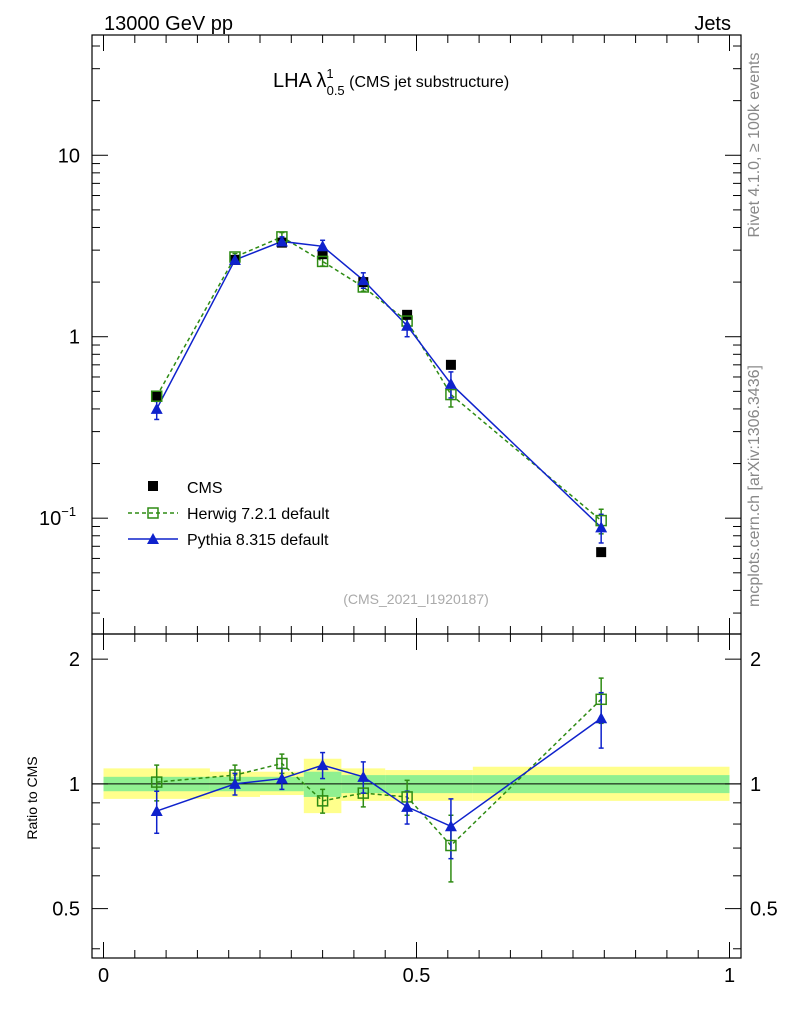 The image size is (786, 1024). What do you see at coordinates (258, 540) in the screenshot?
I see `legend-label-pythia: Pythia 8.315 default` at bounding box center [258, 540].